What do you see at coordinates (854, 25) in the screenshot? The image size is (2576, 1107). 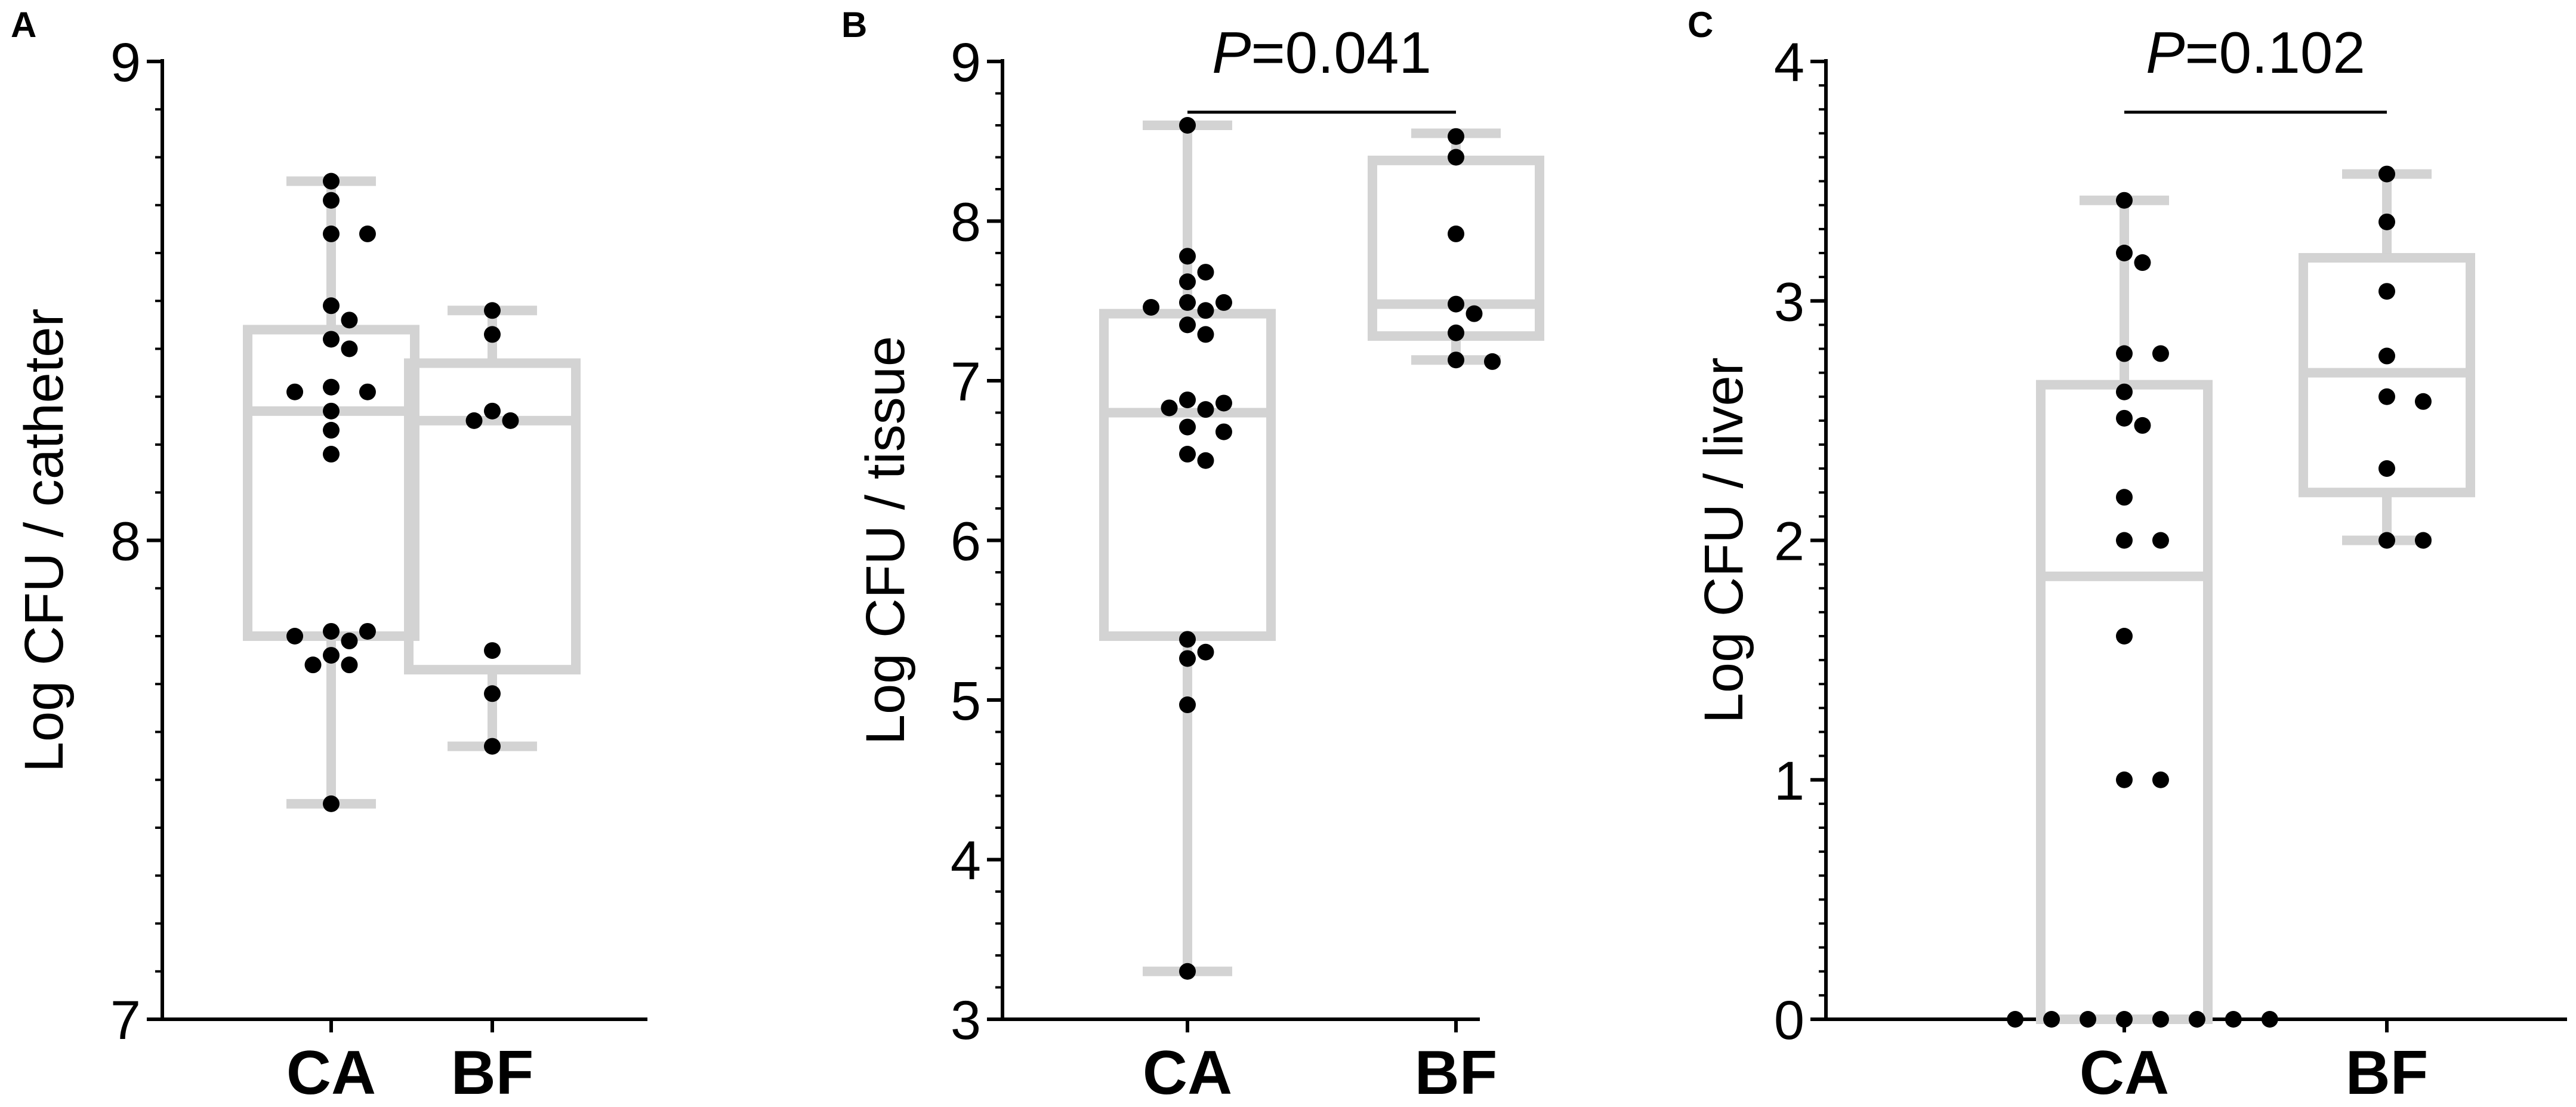 I see `panel-letter: B` at bounding box center [854, 25].